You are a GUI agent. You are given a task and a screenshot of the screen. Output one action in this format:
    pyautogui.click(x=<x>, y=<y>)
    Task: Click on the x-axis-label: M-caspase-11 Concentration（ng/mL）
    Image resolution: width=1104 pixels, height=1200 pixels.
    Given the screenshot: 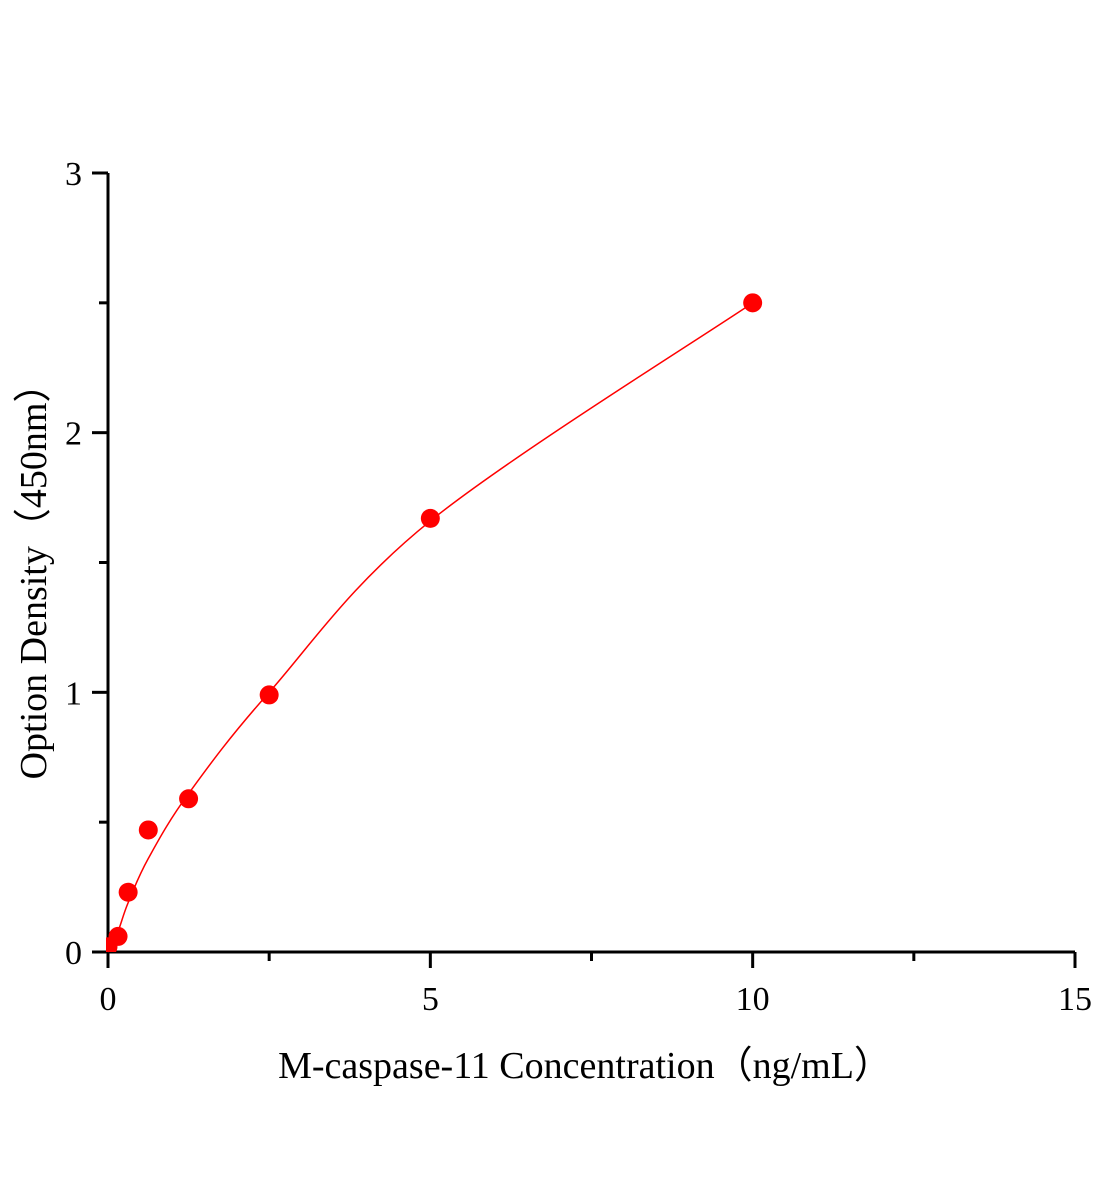 What is the action you would take?
    pyautogui.click(x=585, y=1066)
    